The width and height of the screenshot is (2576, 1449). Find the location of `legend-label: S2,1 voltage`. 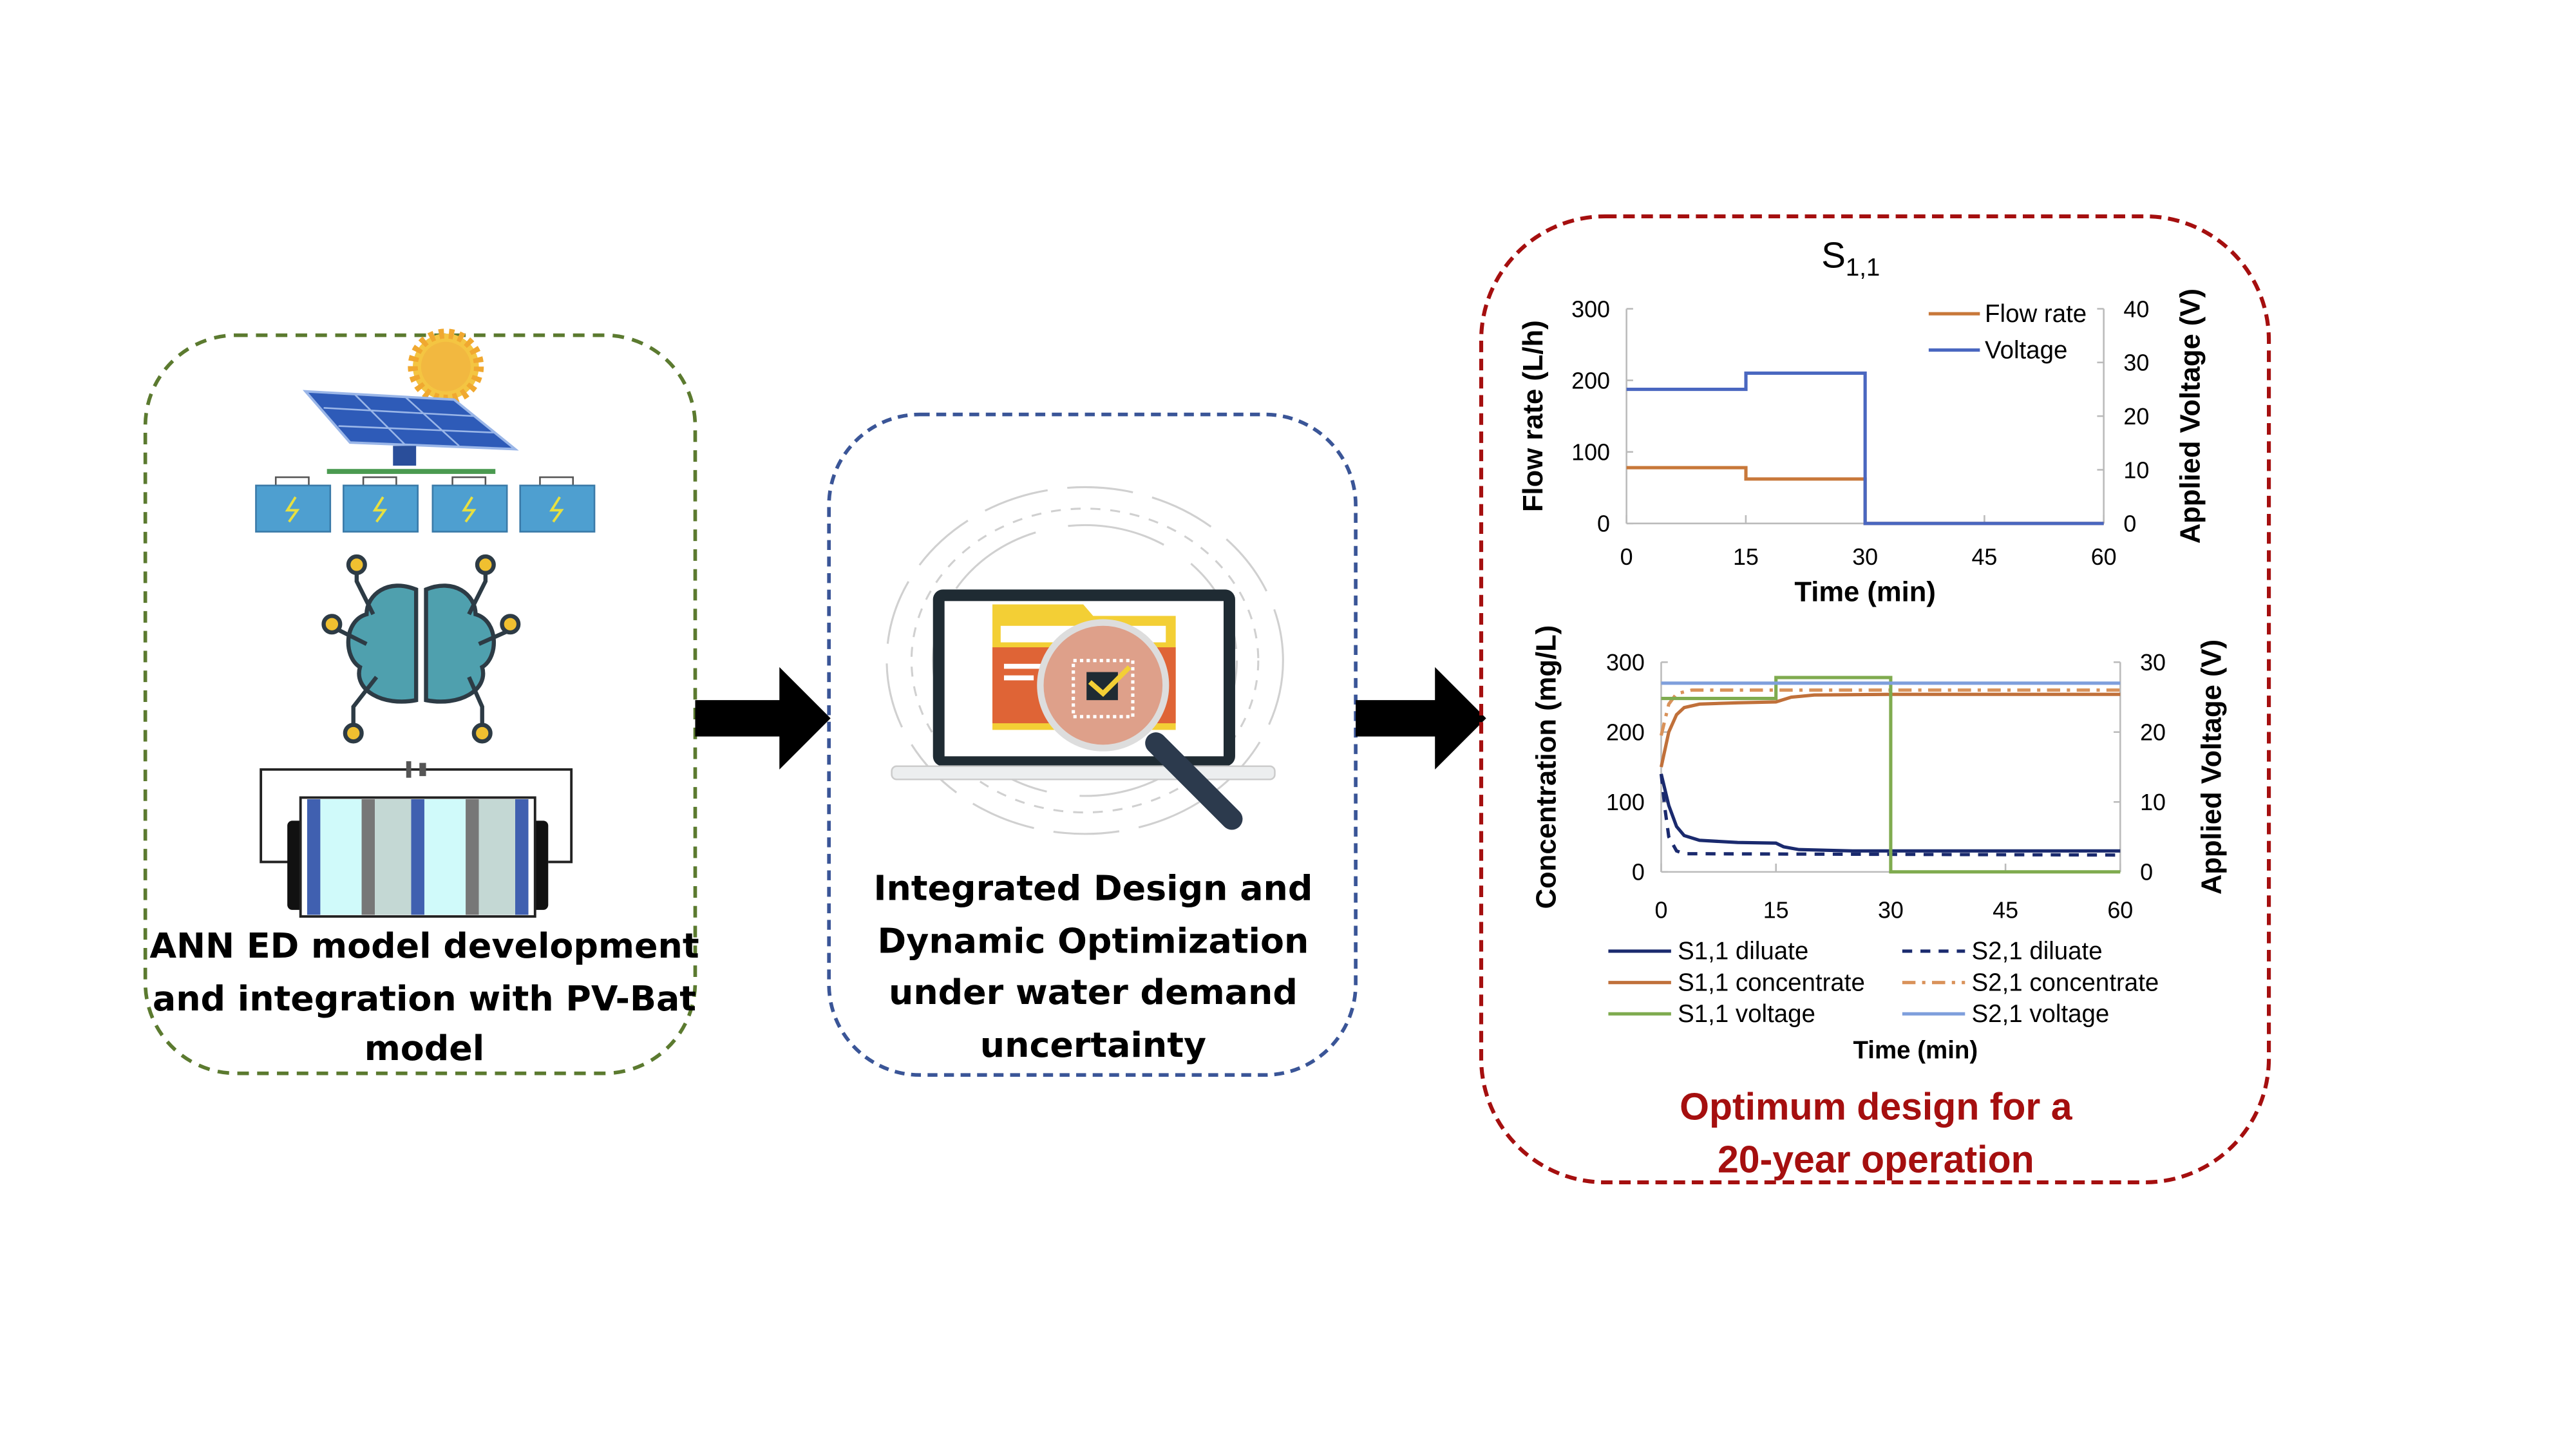

legend-label: S2,1 voltage is located at coordinates (2041, 1014).